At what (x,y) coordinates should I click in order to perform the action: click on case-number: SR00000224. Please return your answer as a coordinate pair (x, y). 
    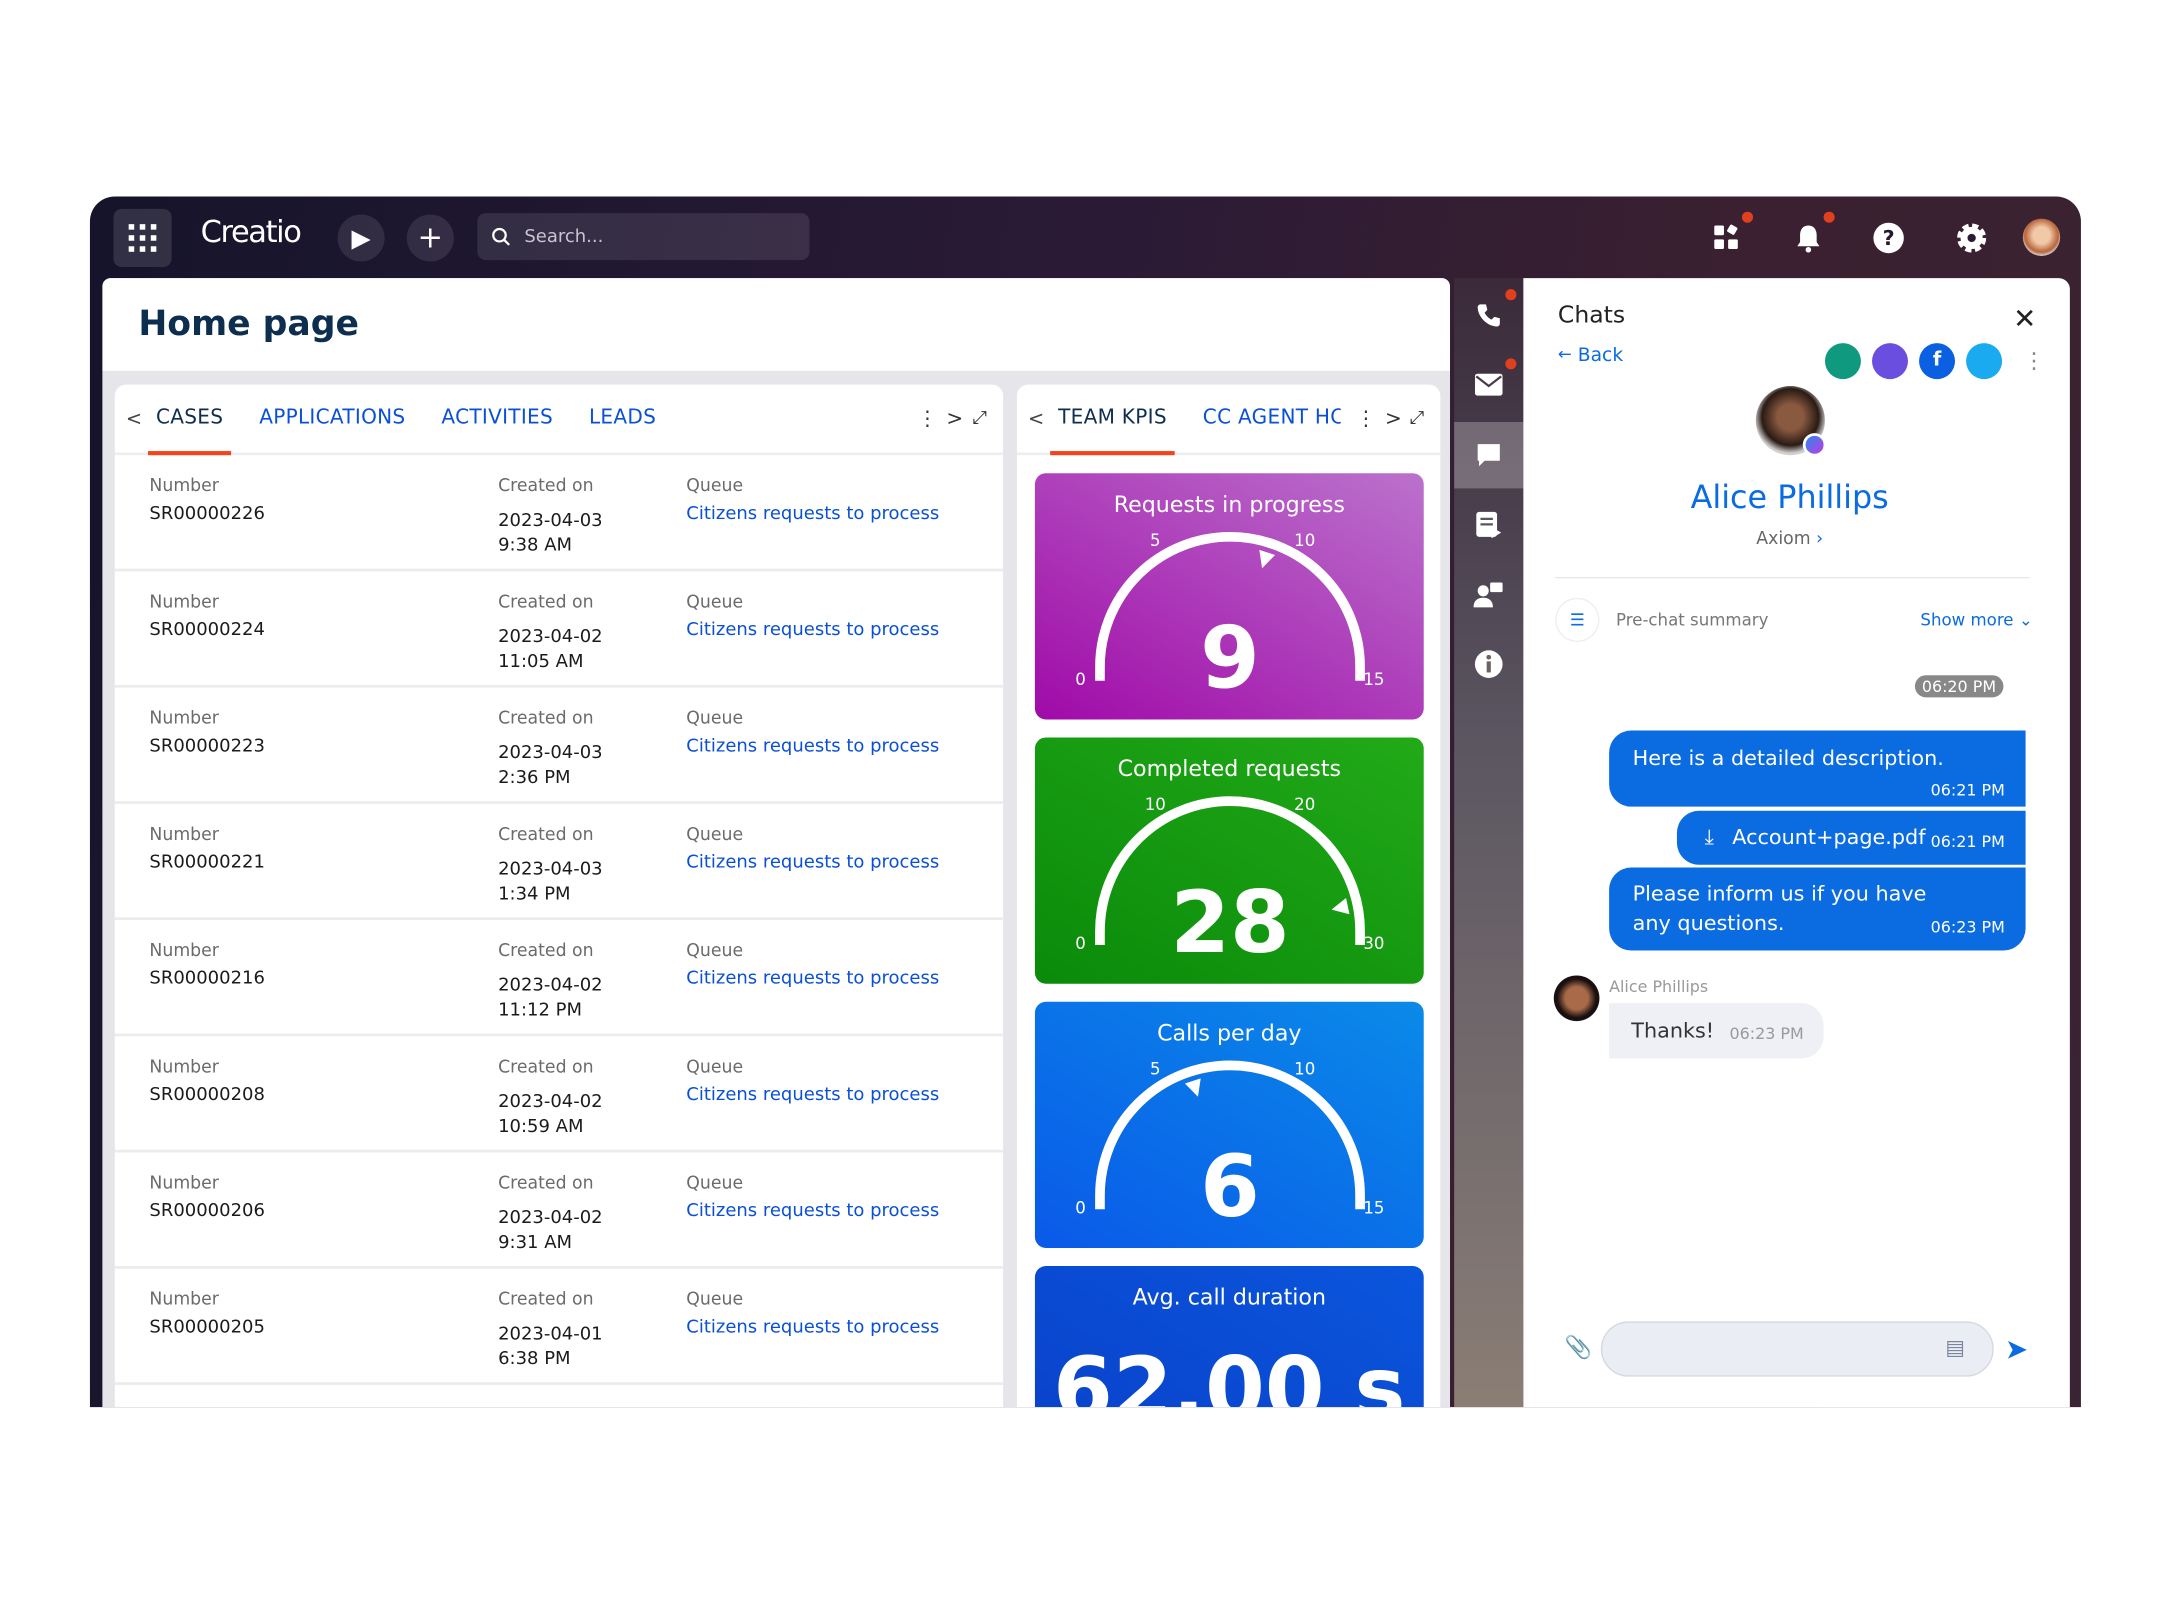
    Looking at the image, I should click on (207, 630).